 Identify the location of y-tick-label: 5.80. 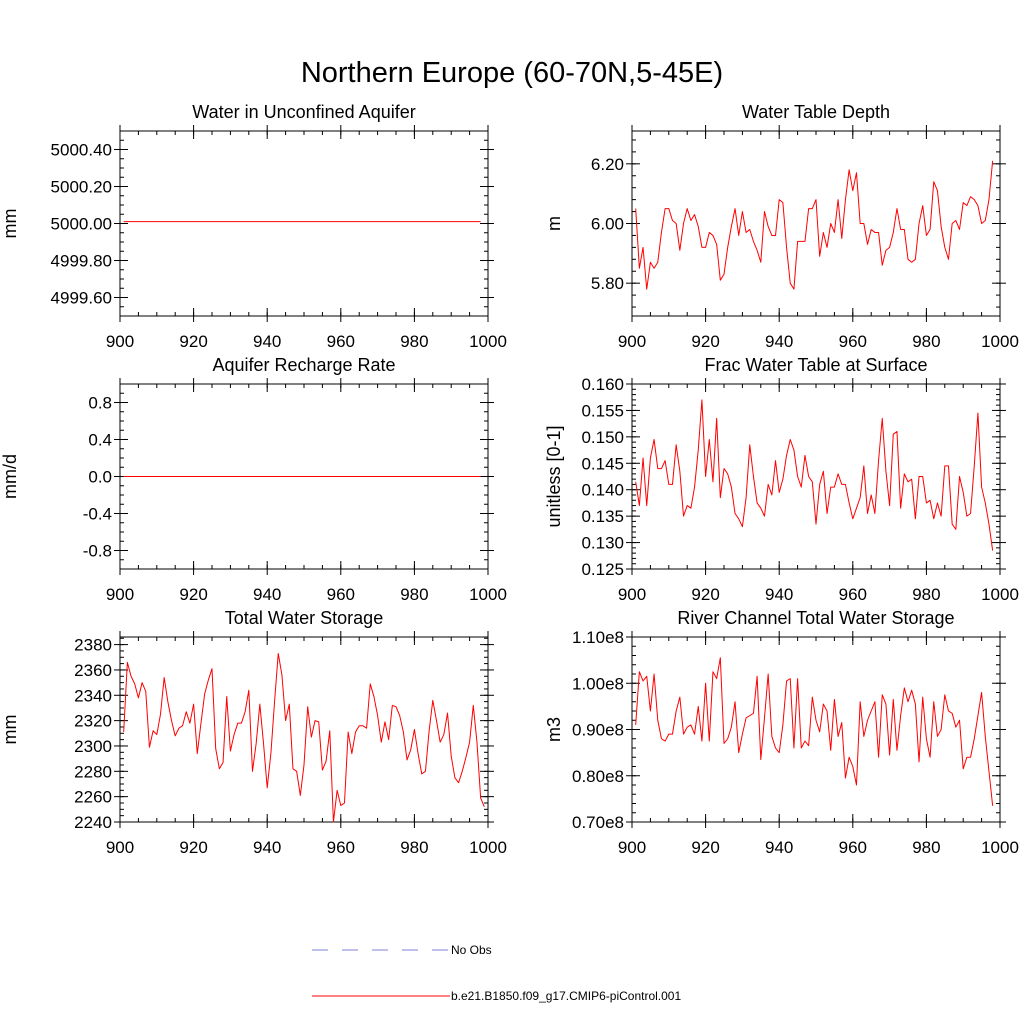
(607, 283).